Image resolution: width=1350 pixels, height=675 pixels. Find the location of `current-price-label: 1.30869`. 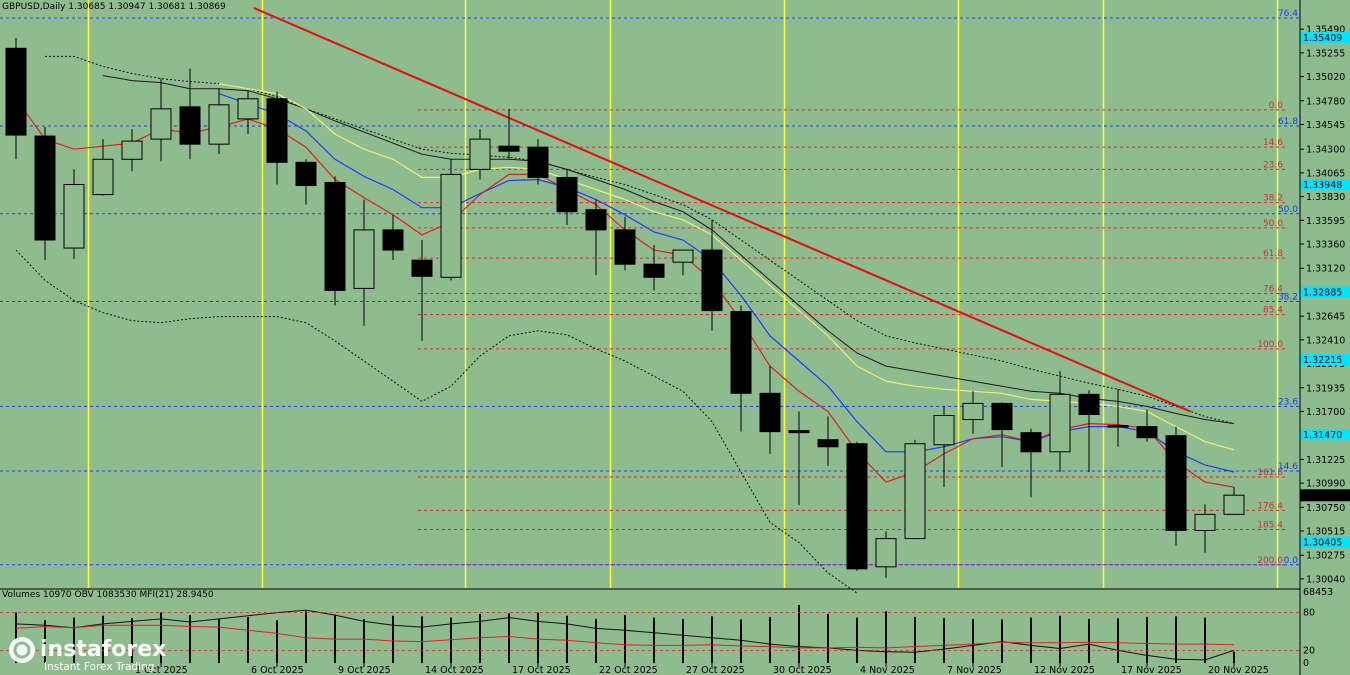

current-price-label: 1.30869 is located at coordinates (1322, 496).